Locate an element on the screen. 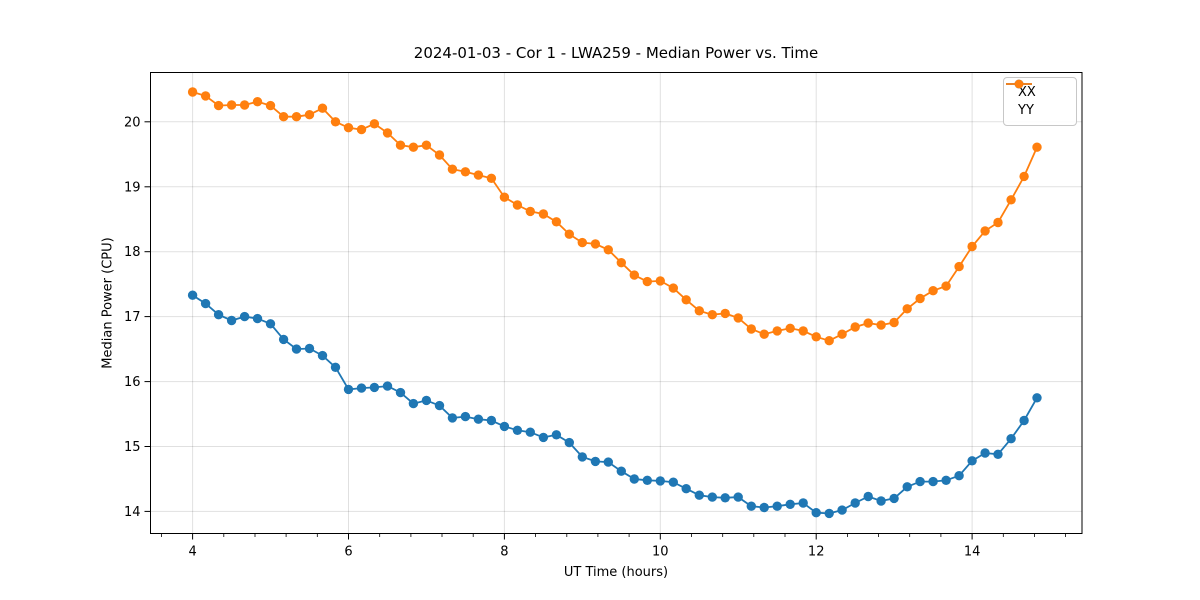 The width and height of the screenshot is (1200, 600). x-tick-label: 14 is located at coordinates (972, 552).